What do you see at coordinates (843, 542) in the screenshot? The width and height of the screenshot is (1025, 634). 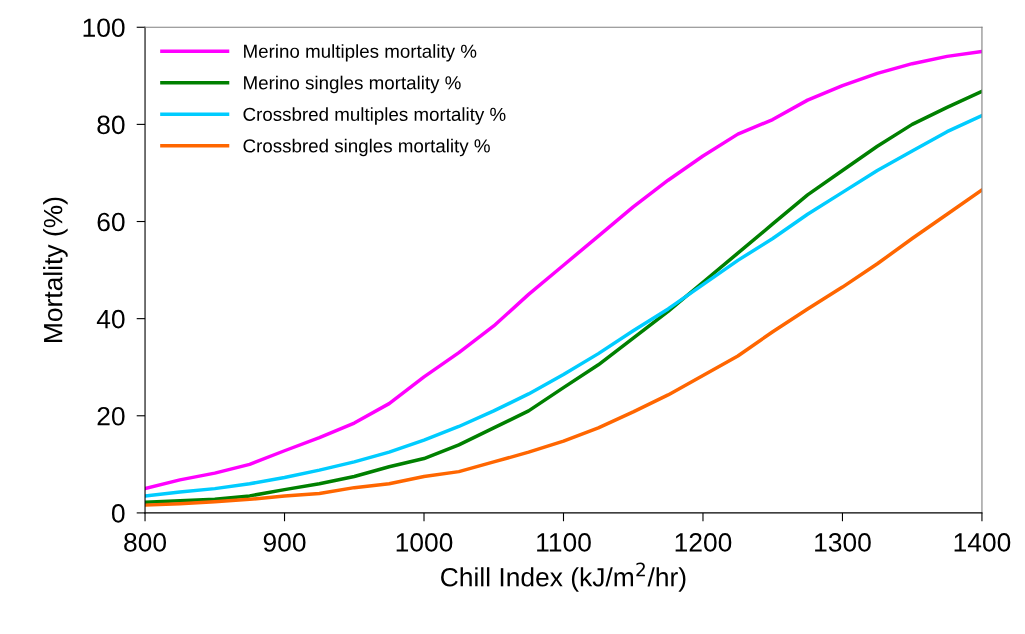 I see `x-tick-label: 1300` at bounding box center [843, 542].